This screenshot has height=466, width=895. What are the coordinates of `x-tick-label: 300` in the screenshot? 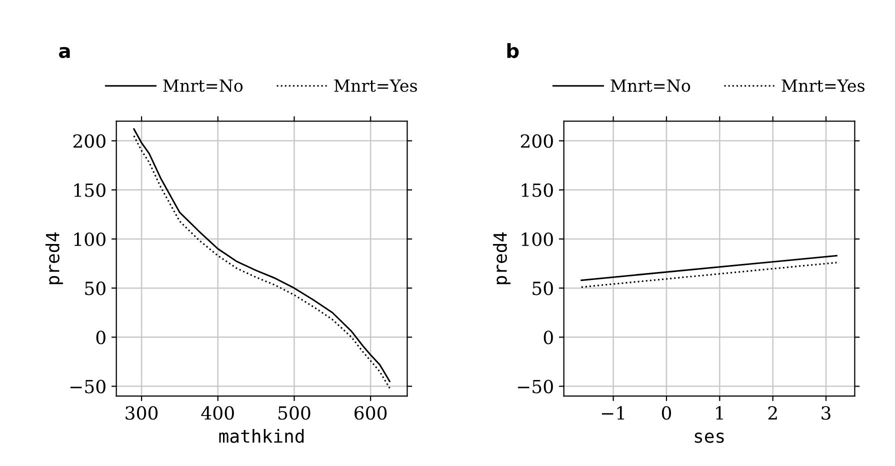 It's located at (142, 413).